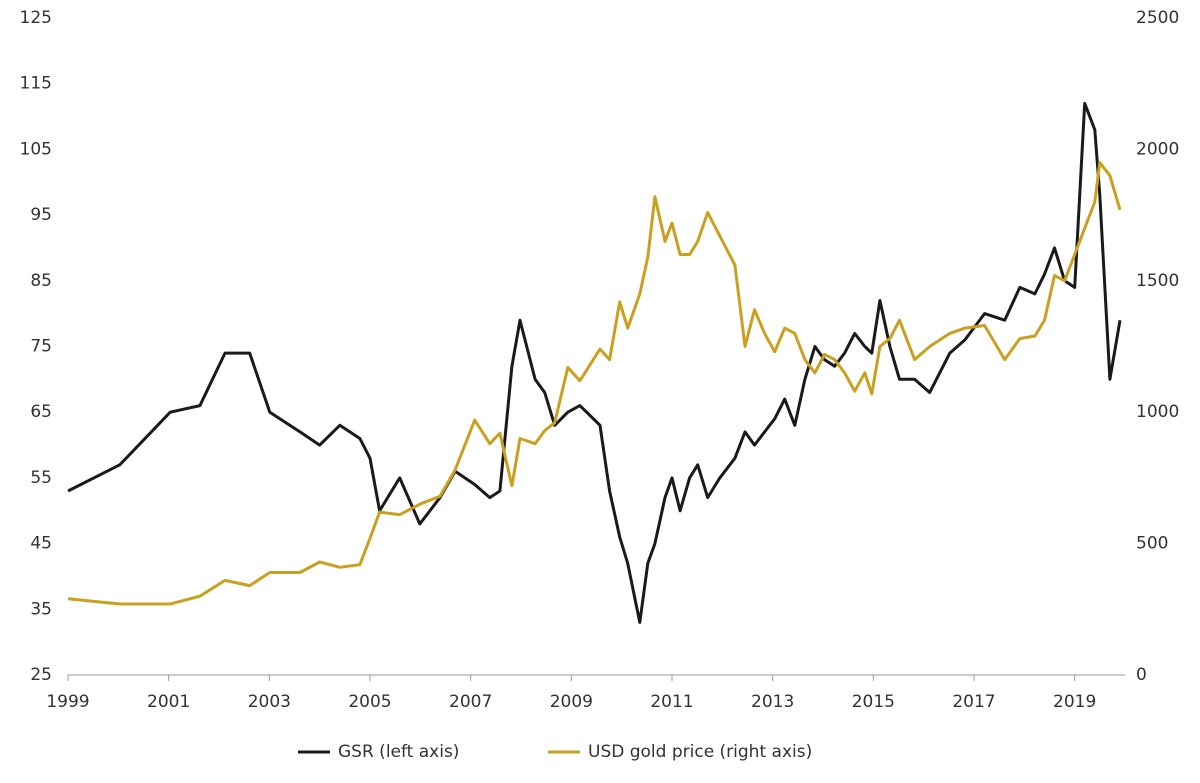  What do you see at coordinates (67, 702) in the screenshot?
I see `x-tick-label: 1999` at bounding box center [67, 702].